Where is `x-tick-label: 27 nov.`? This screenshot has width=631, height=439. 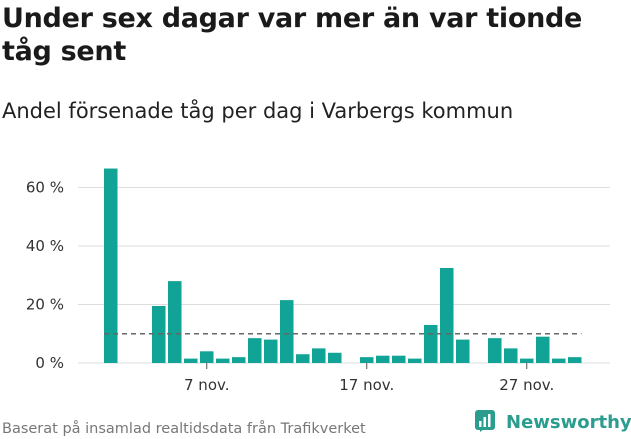
x-tick-label: 27 nov. is located at coordinates (526, 385).